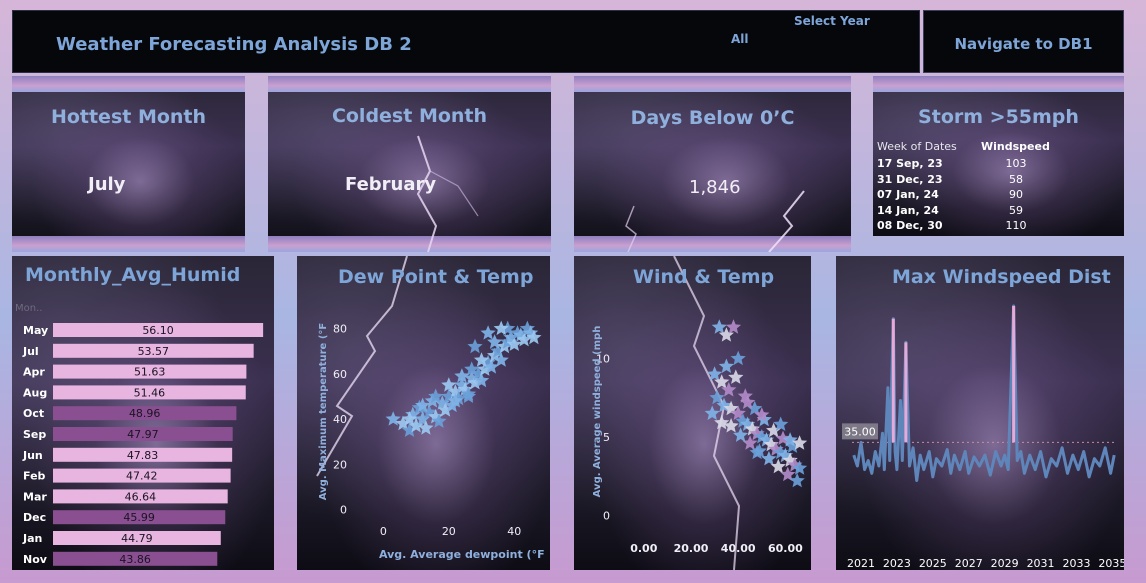 Image resolution: width=1146 pixels, height=583 pixels. I want to click on storm-row-date: 07 Jan, 24, so click(908, 194).